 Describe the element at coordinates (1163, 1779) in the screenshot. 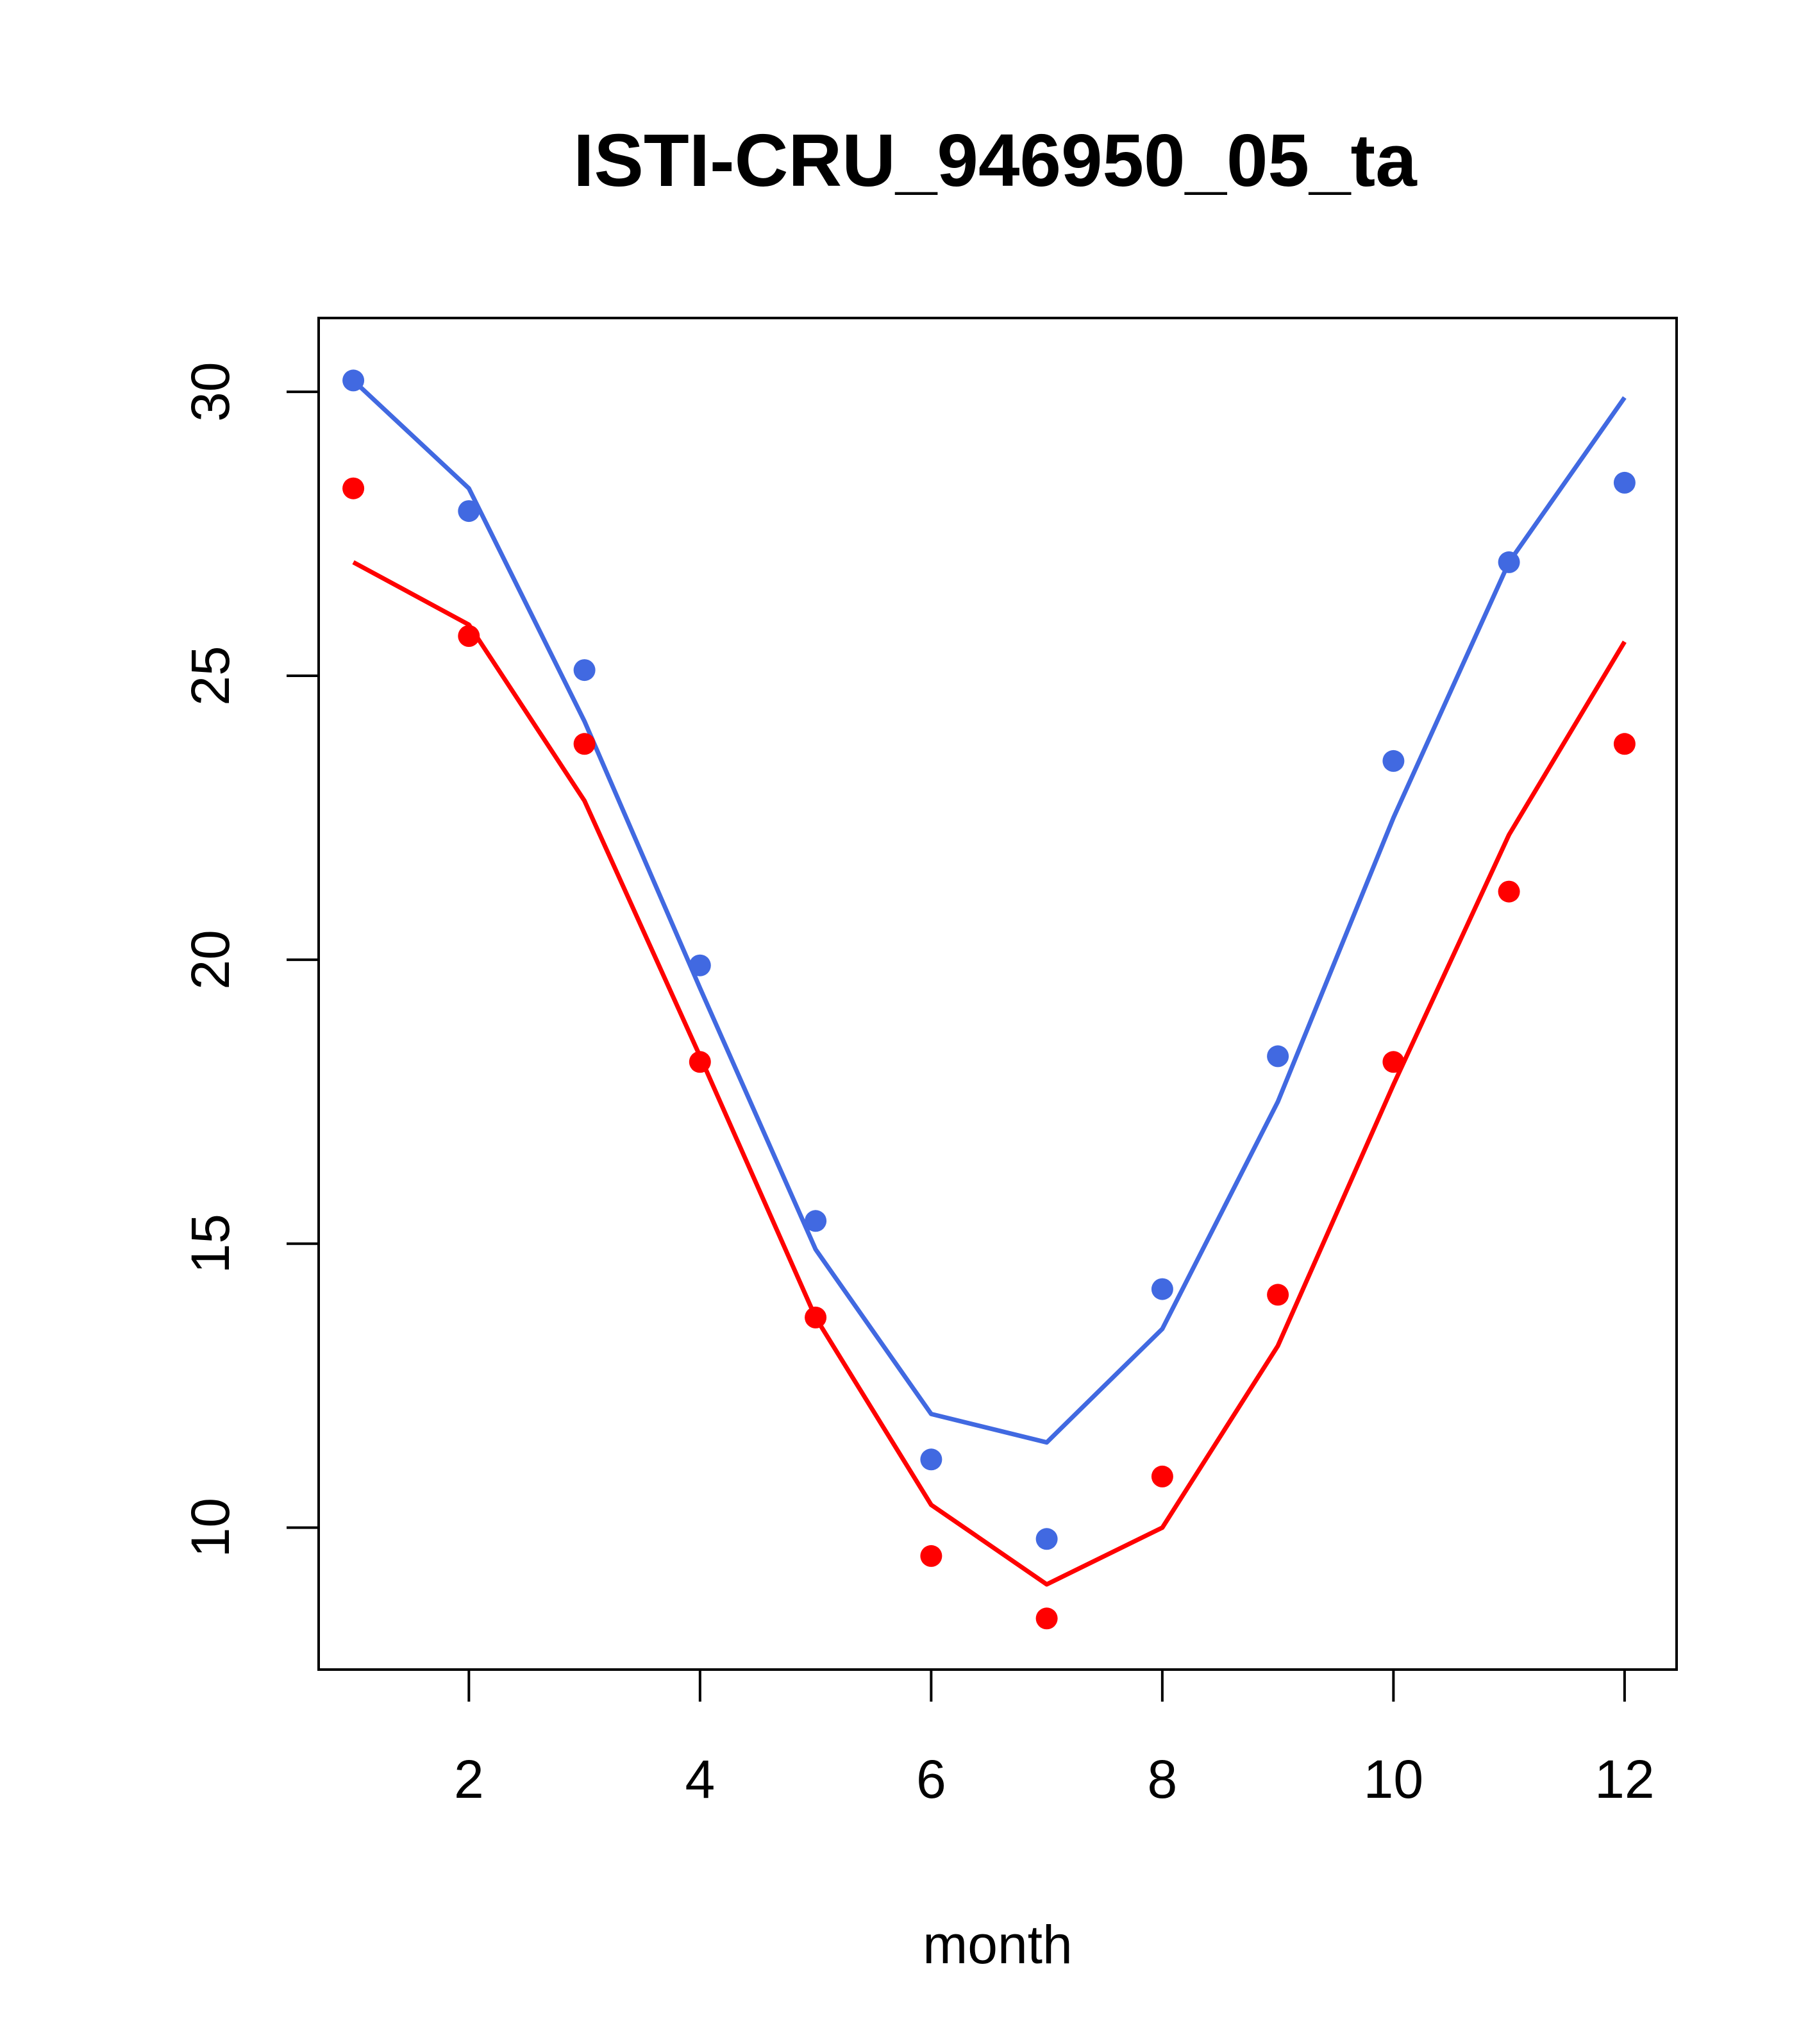

I see `x-tick-label: 8` at that location.